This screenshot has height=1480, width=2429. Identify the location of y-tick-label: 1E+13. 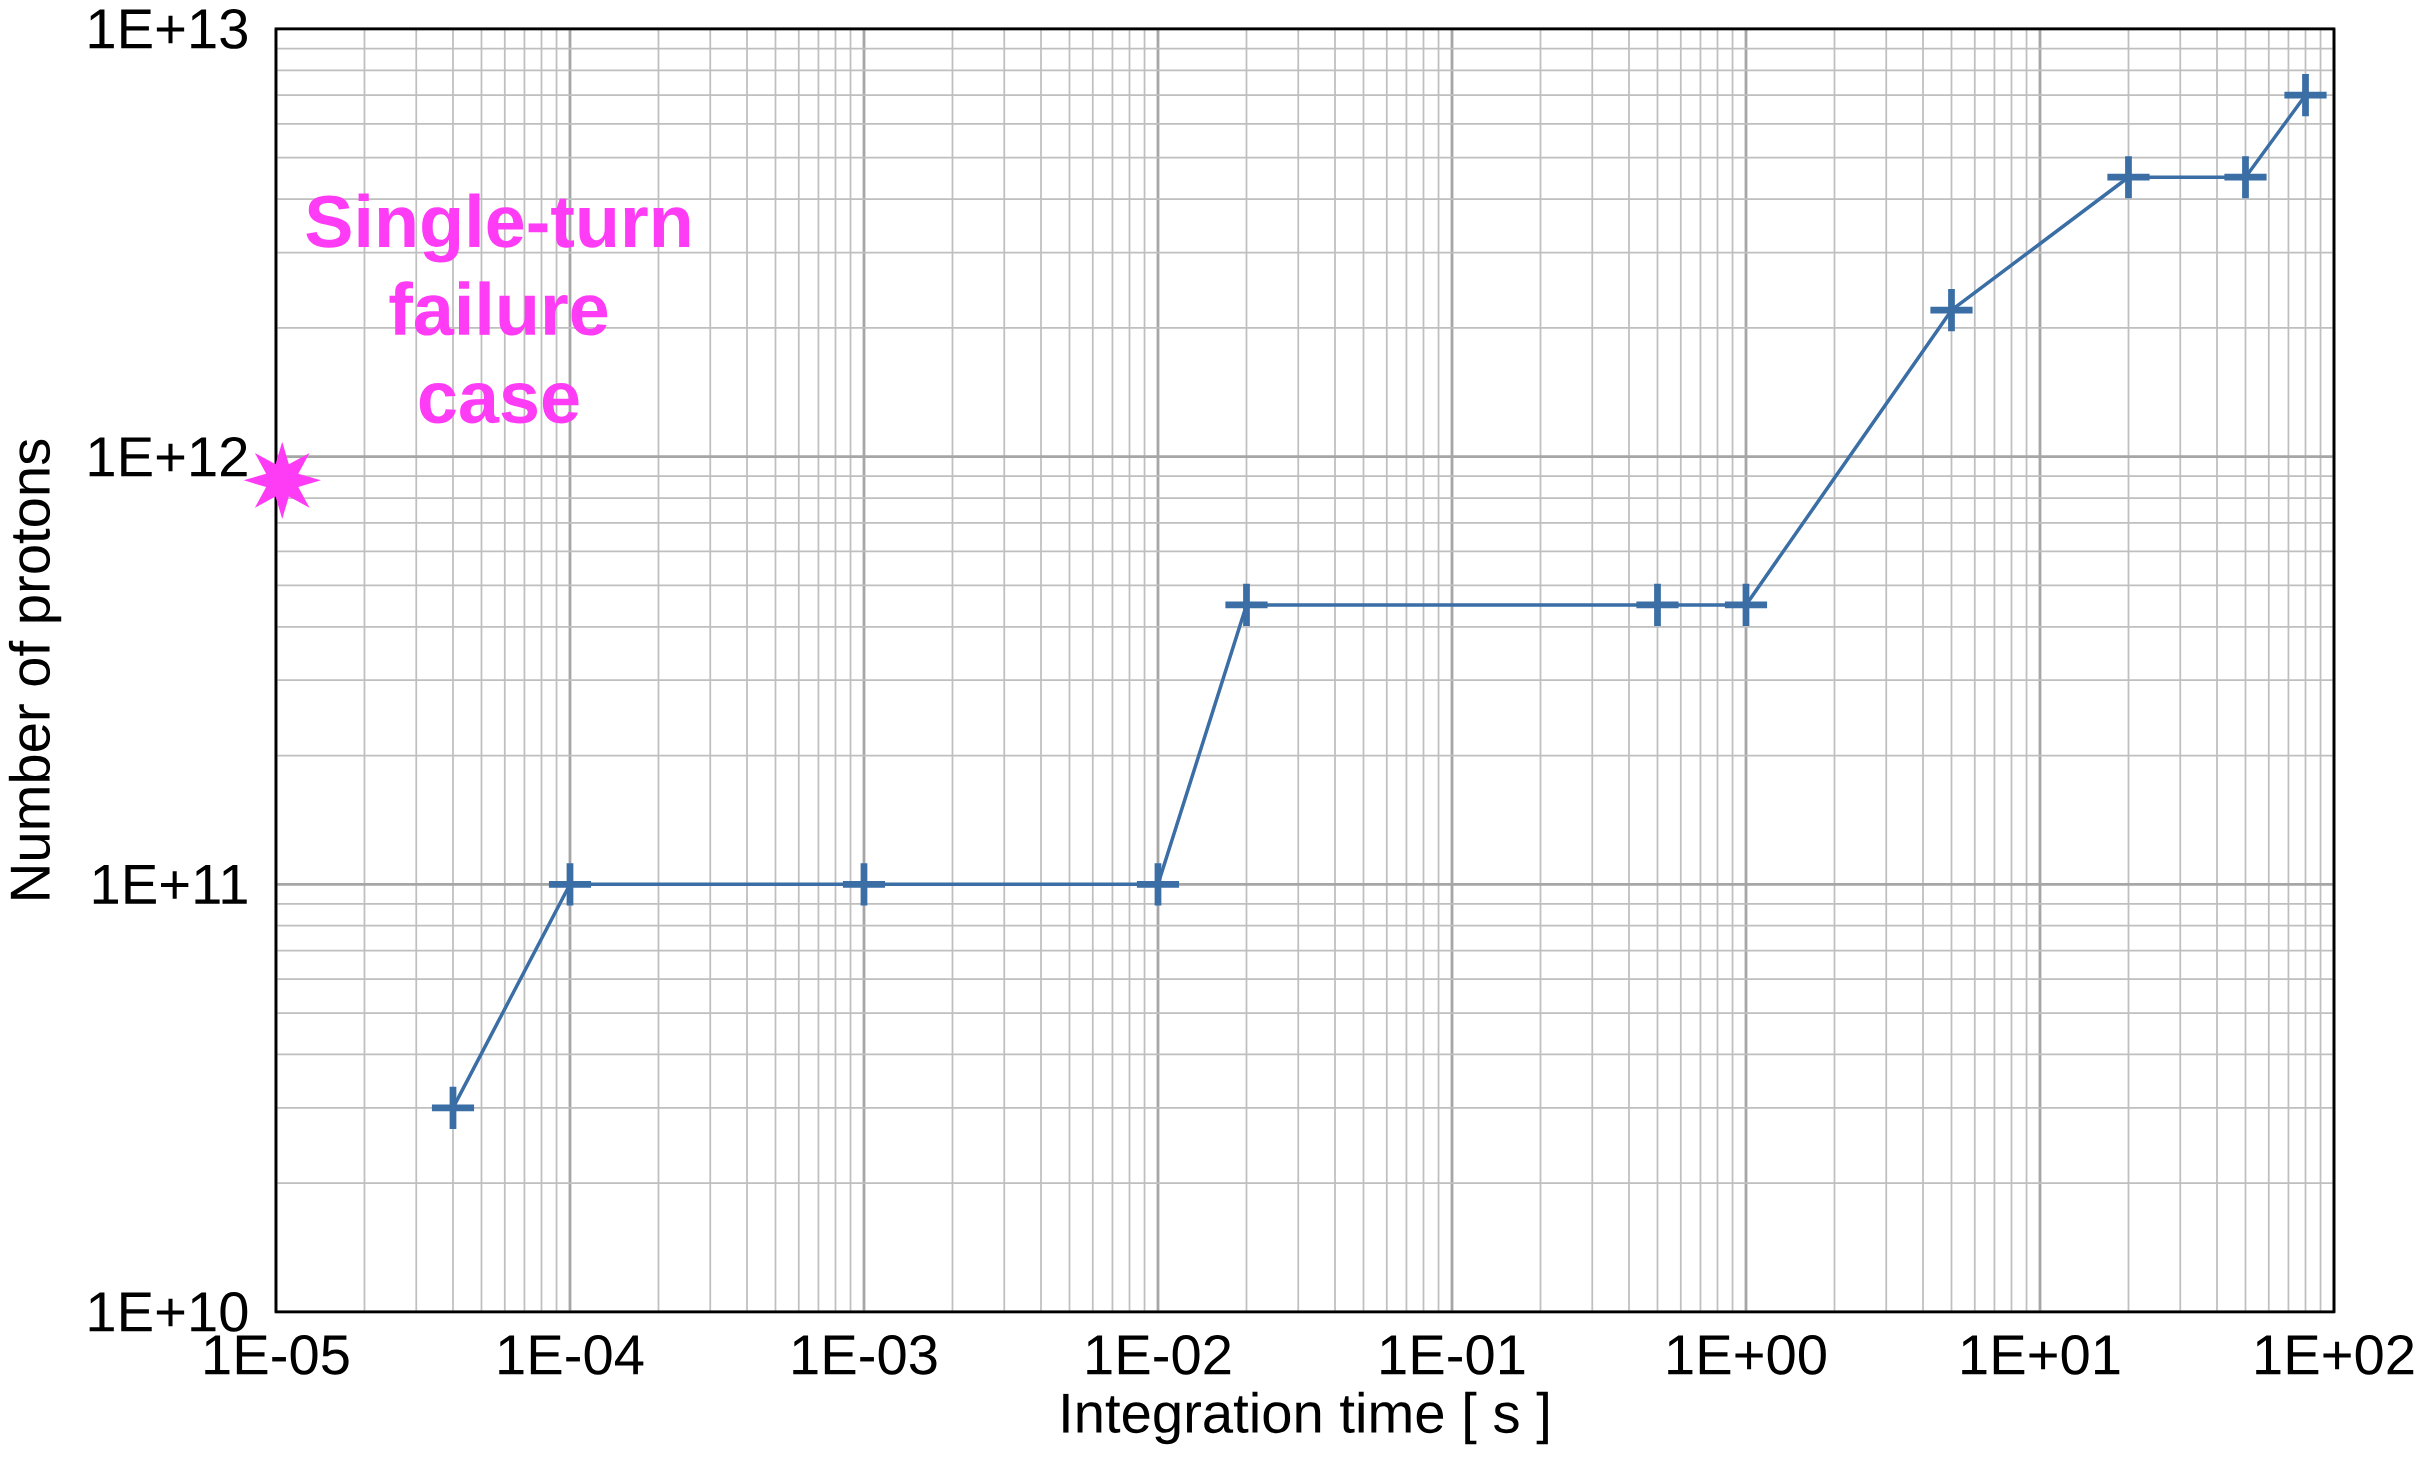
(168, 29).